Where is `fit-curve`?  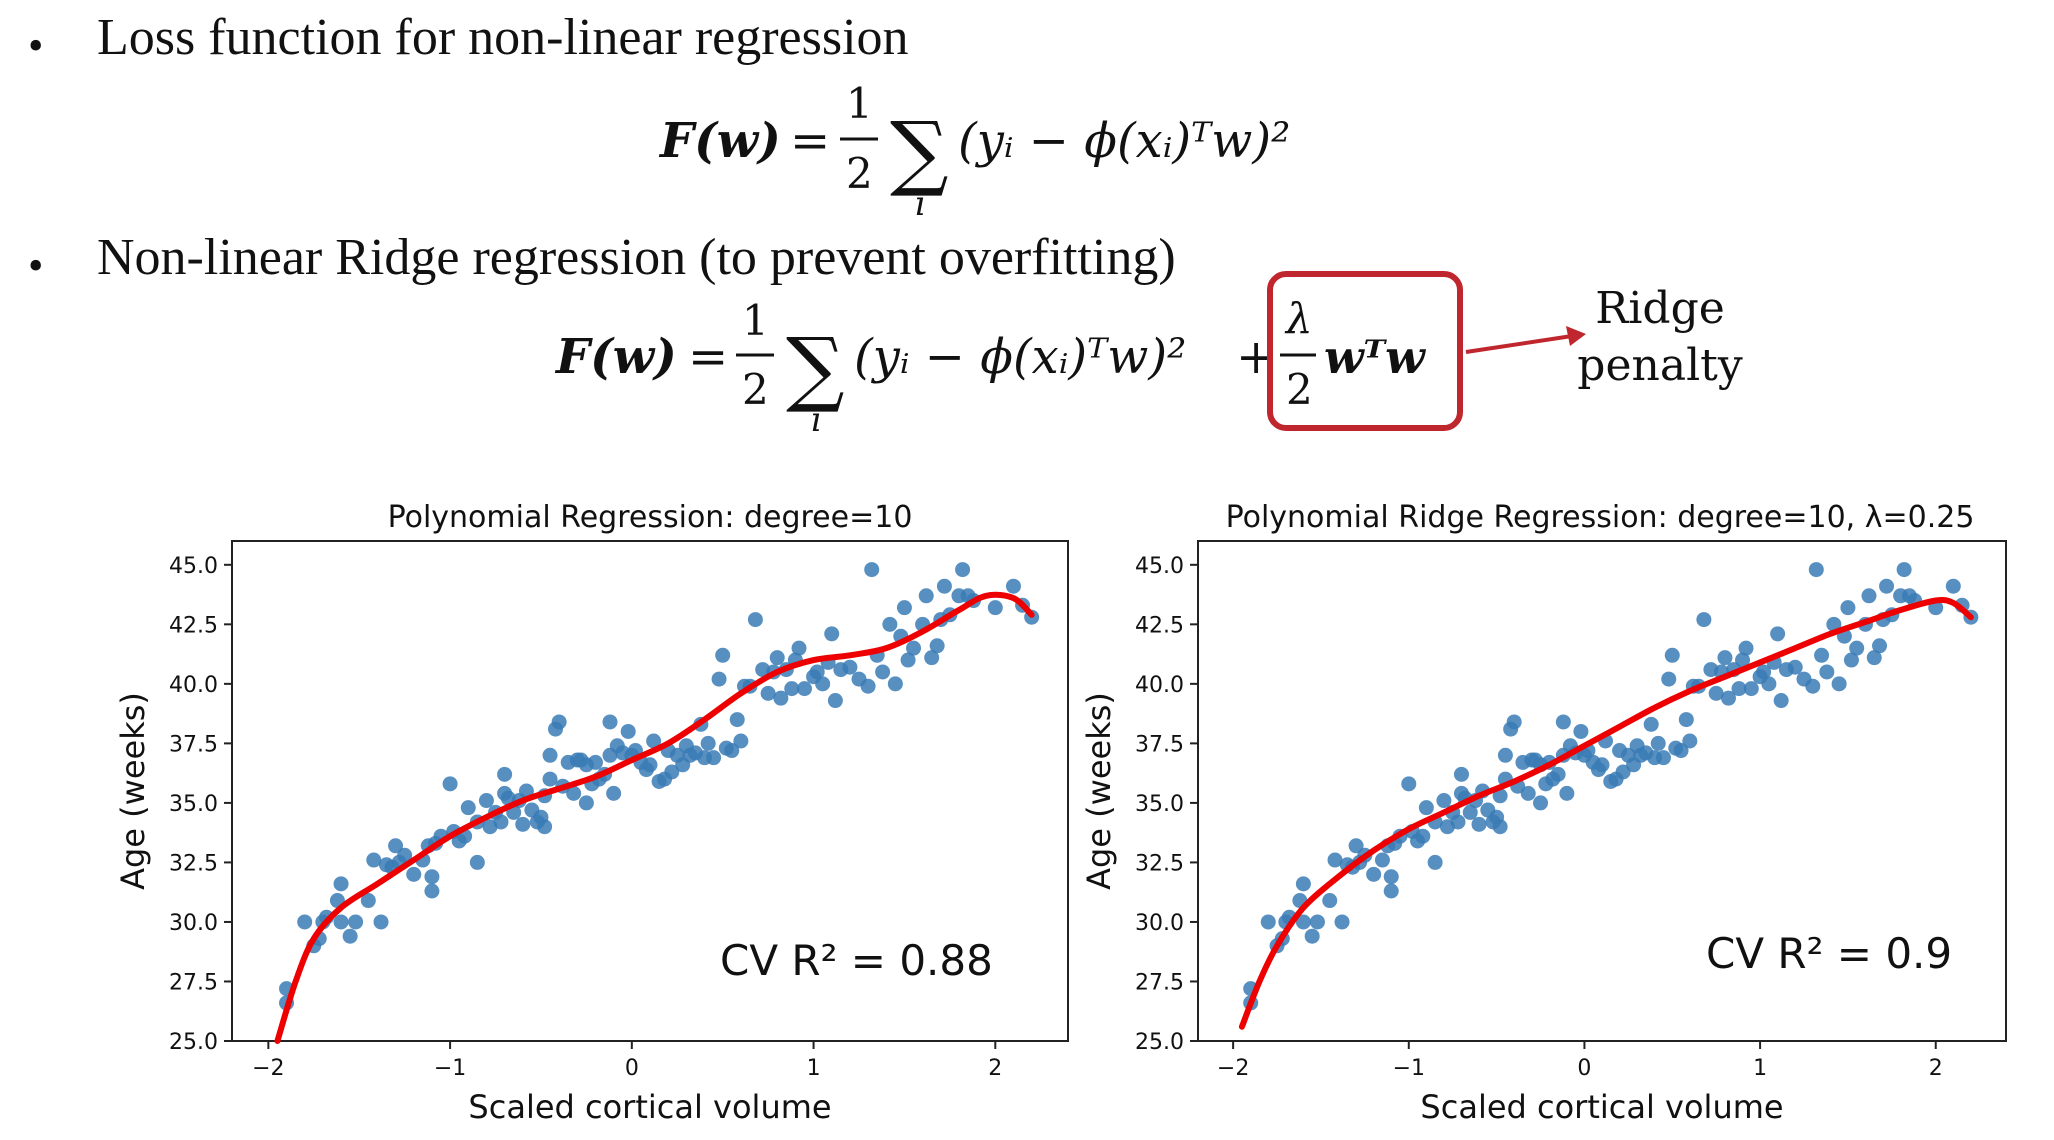
fit-curve is located at coordinates (1606, 813).